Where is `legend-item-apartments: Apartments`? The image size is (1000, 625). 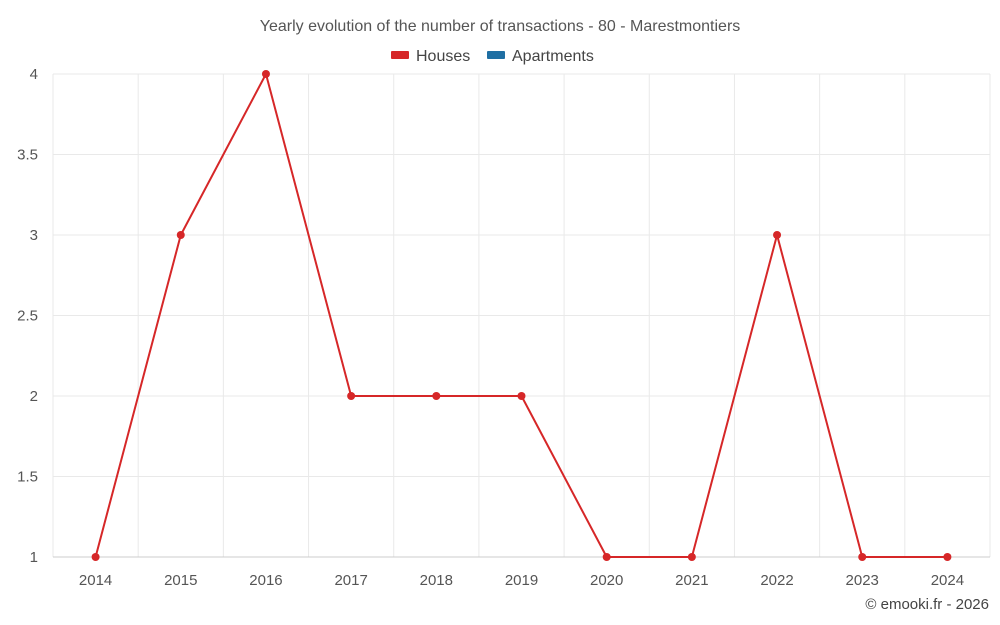
legend-item-apartments: Apartments is located at coordinates (540, 56).